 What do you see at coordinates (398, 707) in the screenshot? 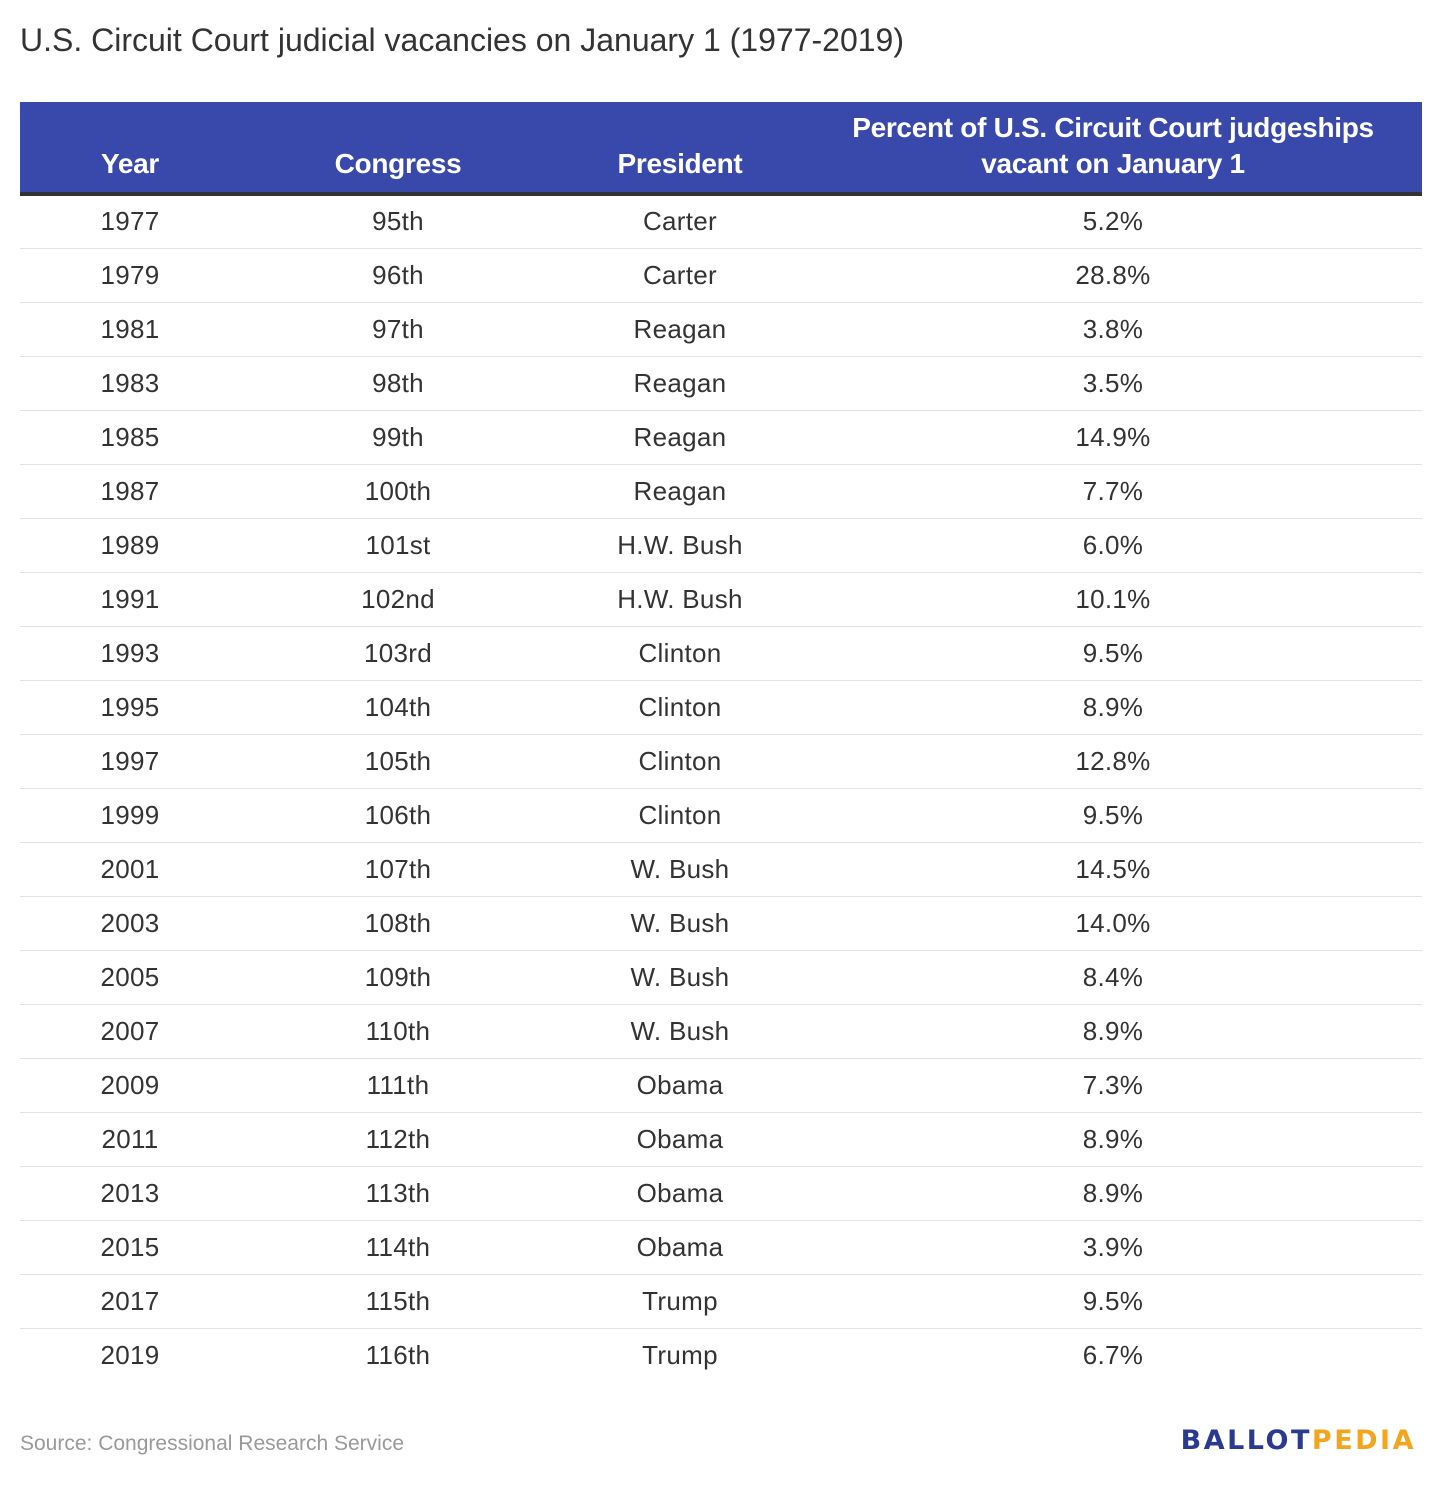
I see `cell-congress: 104th` at bounding box center [398, 707].